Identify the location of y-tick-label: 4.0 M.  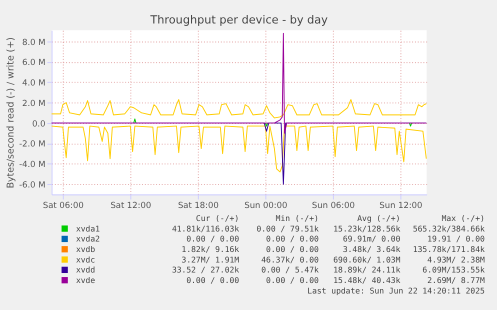
(34, 83).